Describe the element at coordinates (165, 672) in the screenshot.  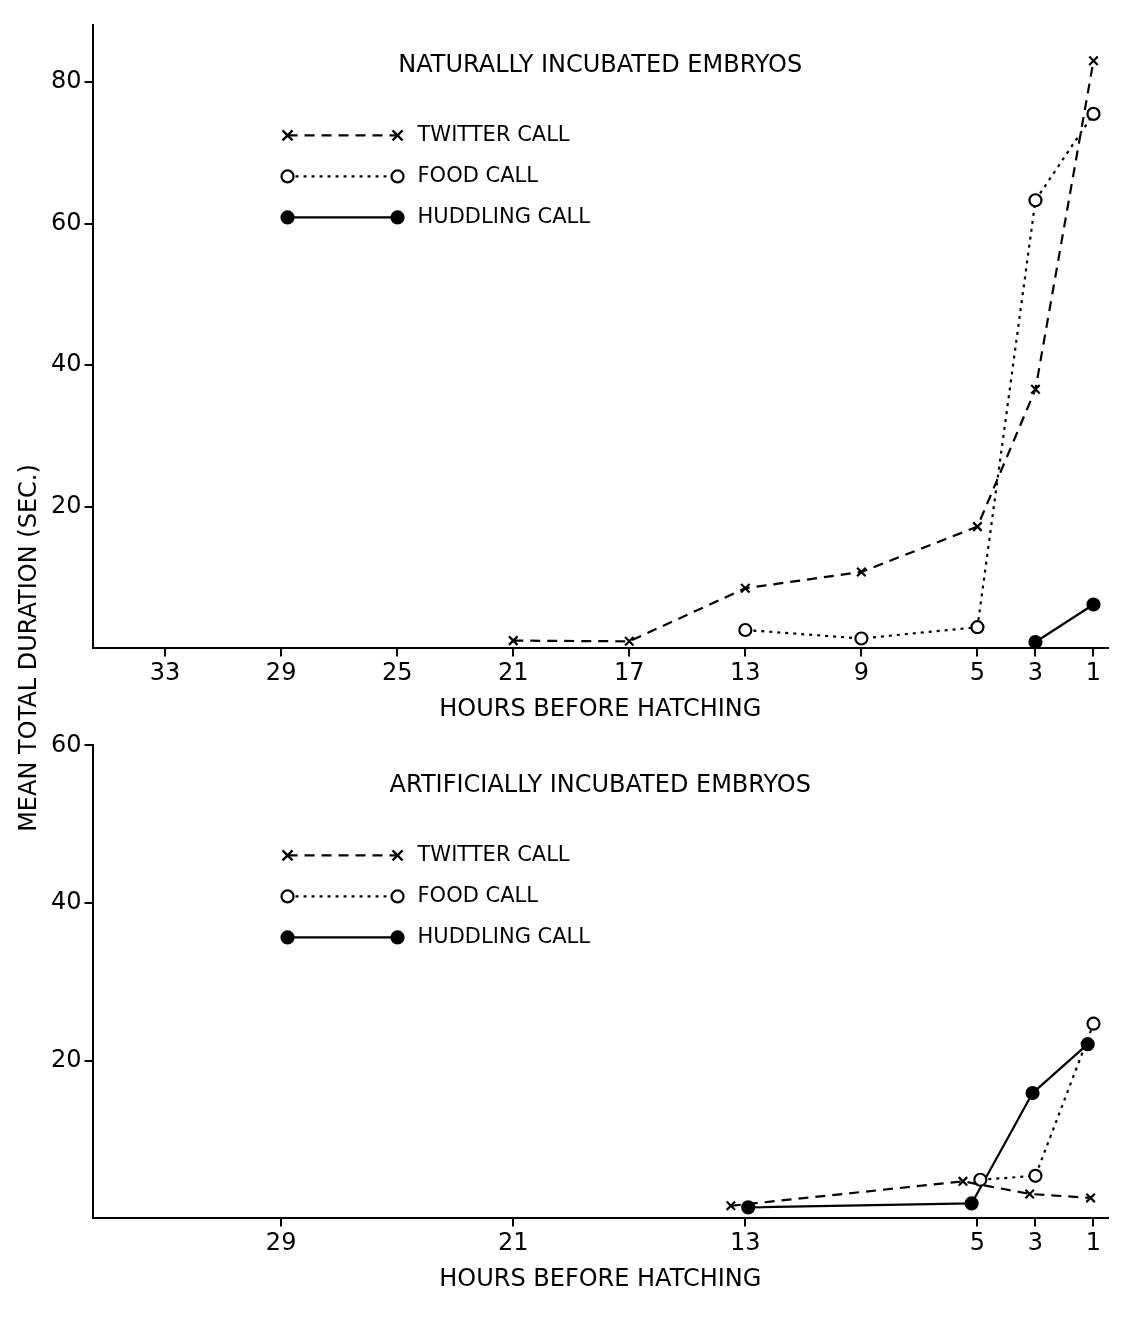
I see `x-tick-label: 33` at that location.